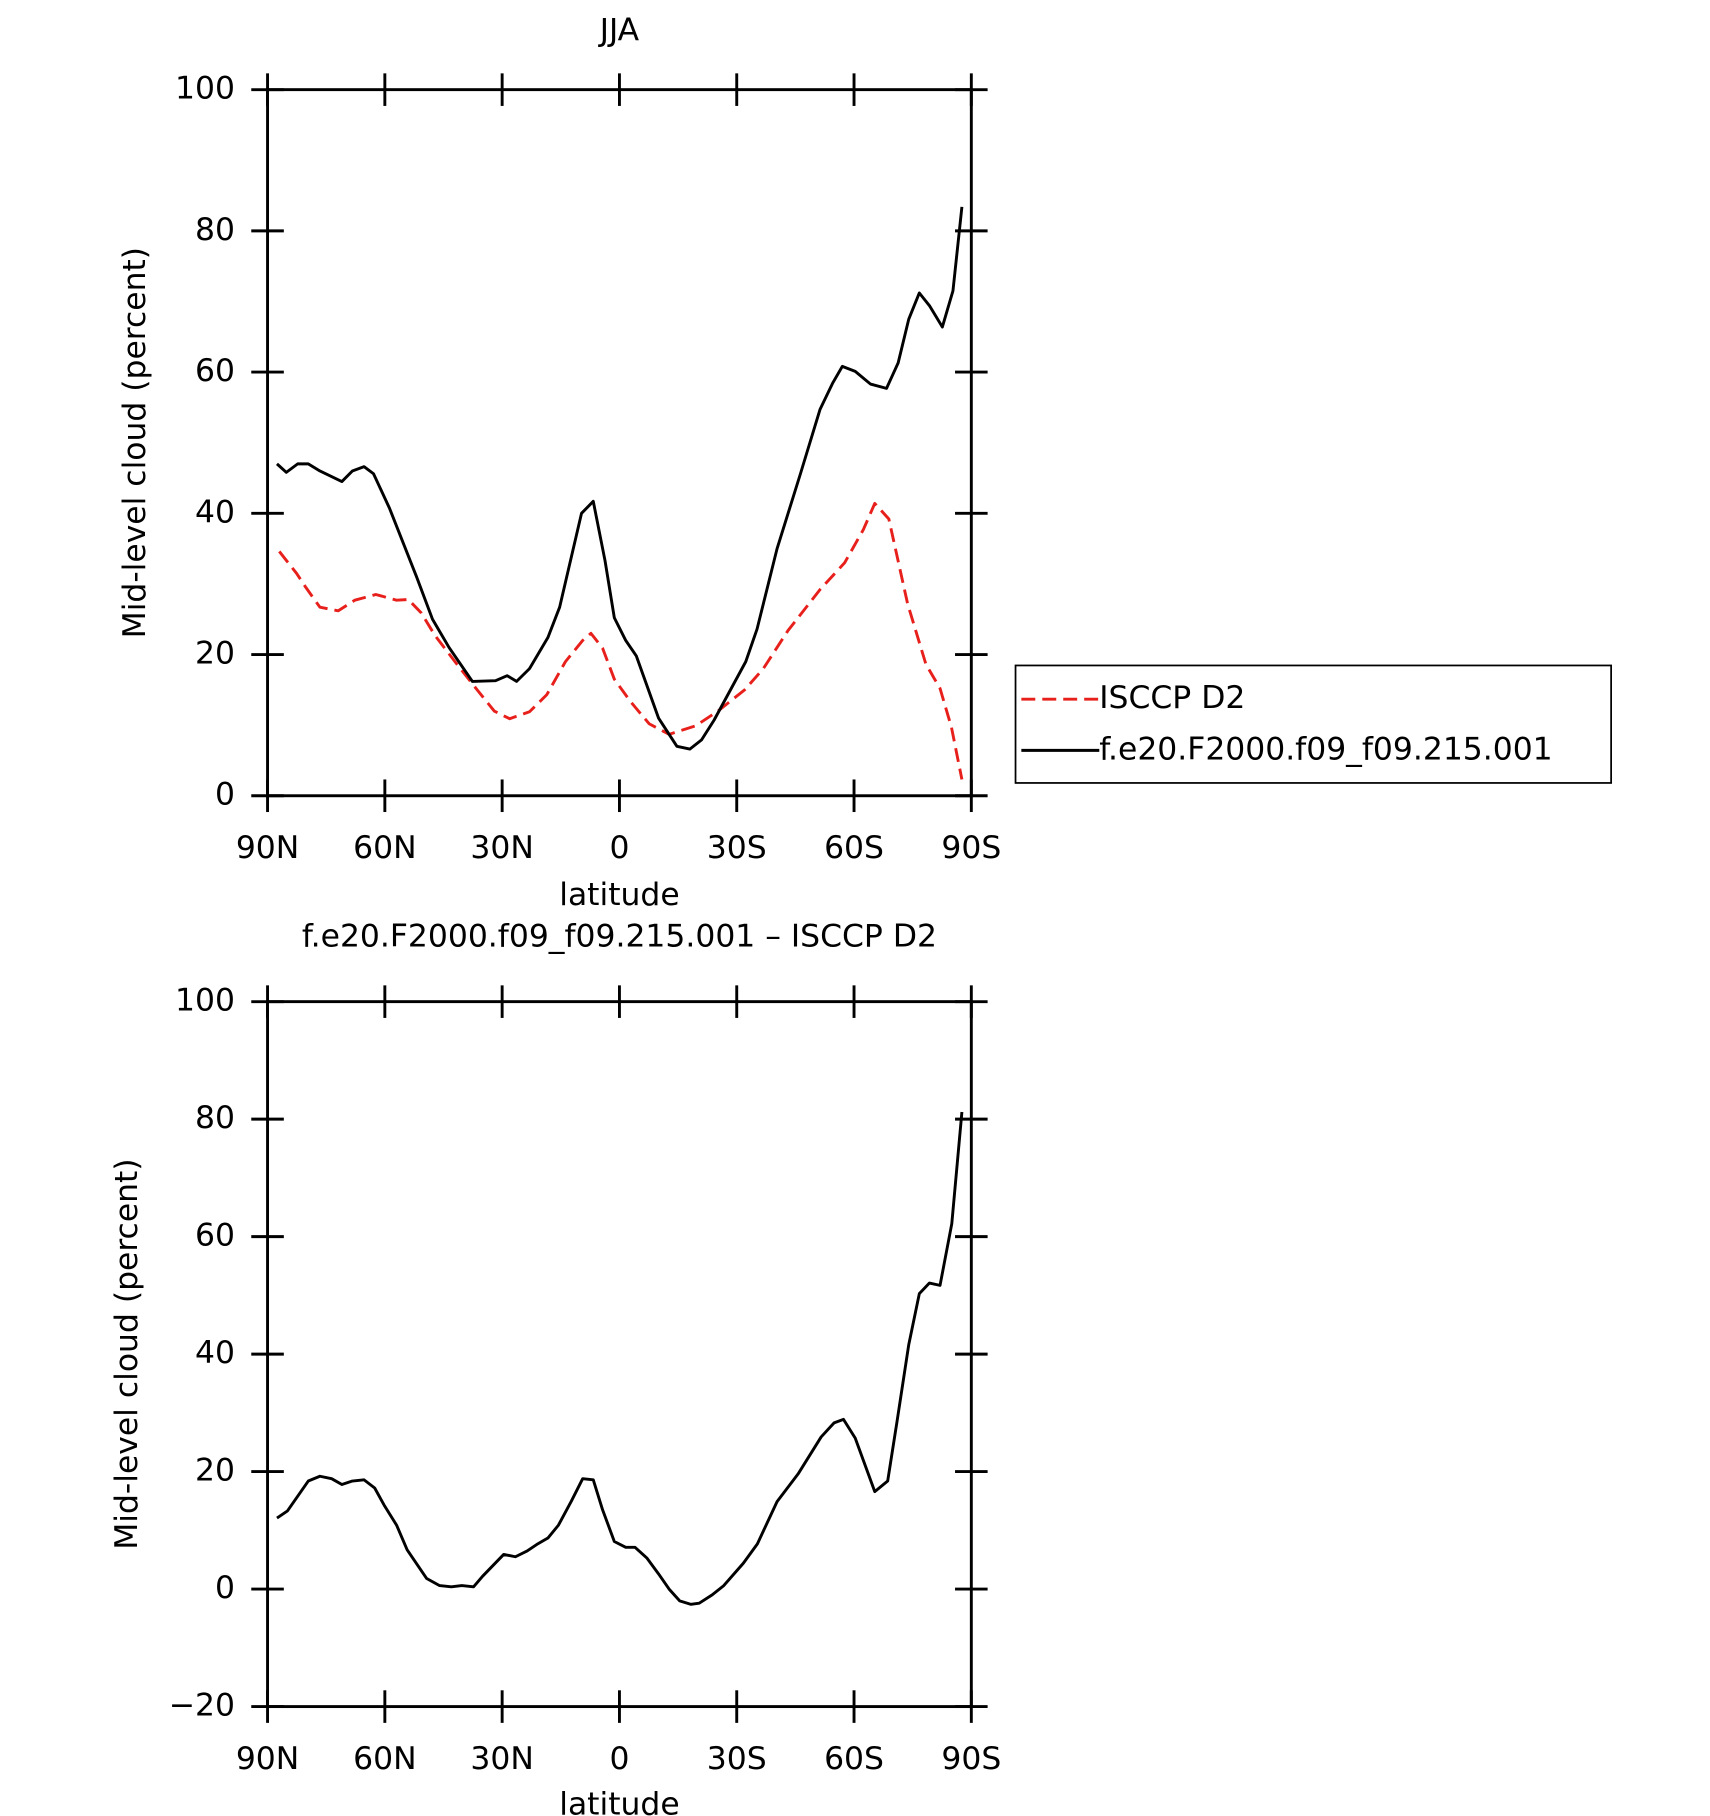 This screenshot has height=1816, width=1710. What do you see at coordinates (619, 937) in the screenshot?
I see `chart-title: f.e20.F2000.f09_f09.215.001 – ISCCP D2` at bounding box center [619, 937].